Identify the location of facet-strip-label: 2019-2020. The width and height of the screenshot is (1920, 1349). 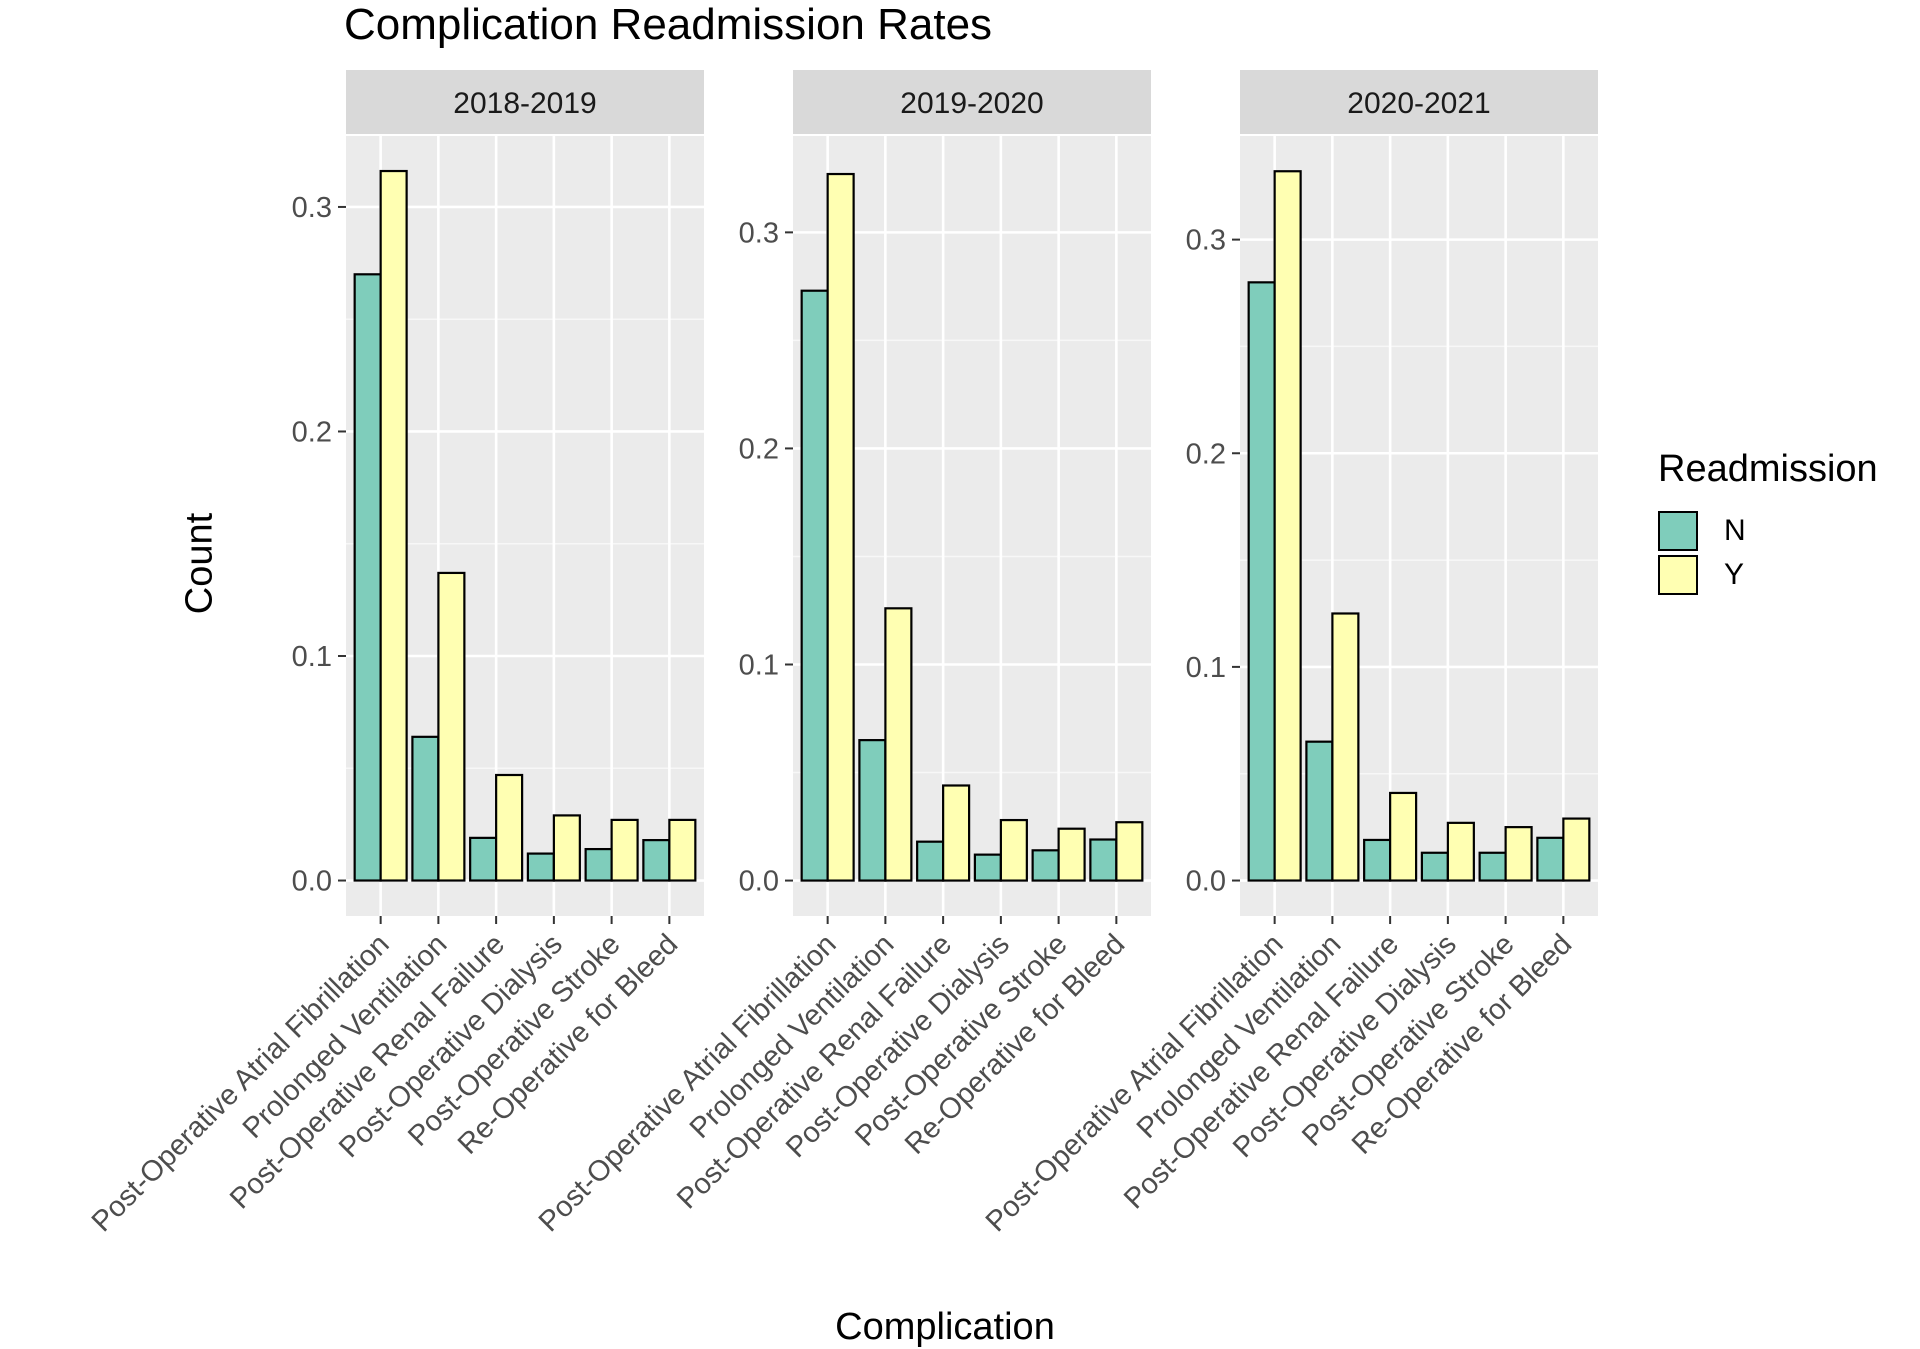
(971, 103).